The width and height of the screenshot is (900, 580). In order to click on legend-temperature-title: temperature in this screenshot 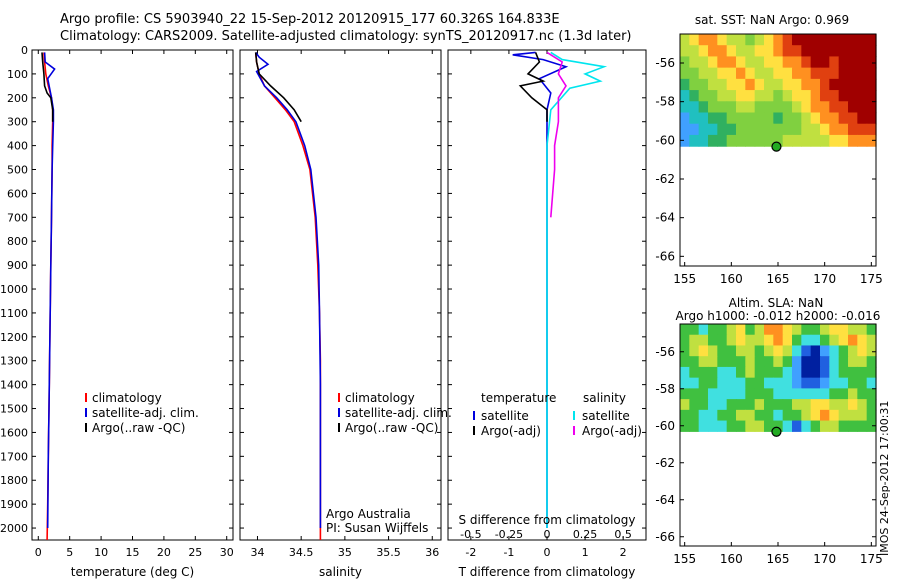, I will do `click(518, 398)`.